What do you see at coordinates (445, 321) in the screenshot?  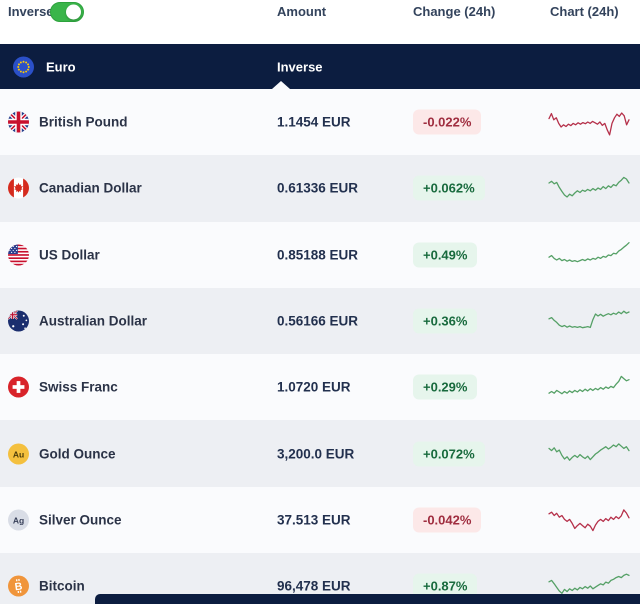 I see `change-badge: +0.36%` at bounding box center [445, 321].